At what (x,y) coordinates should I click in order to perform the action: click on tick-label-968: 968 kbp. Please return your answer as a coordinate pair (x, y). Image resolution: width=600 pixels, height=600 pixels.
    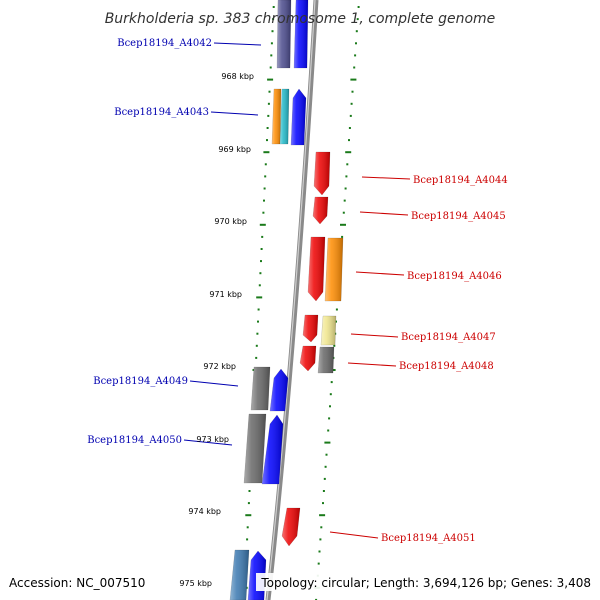
    Looking at the image, I should click on (237, 76).